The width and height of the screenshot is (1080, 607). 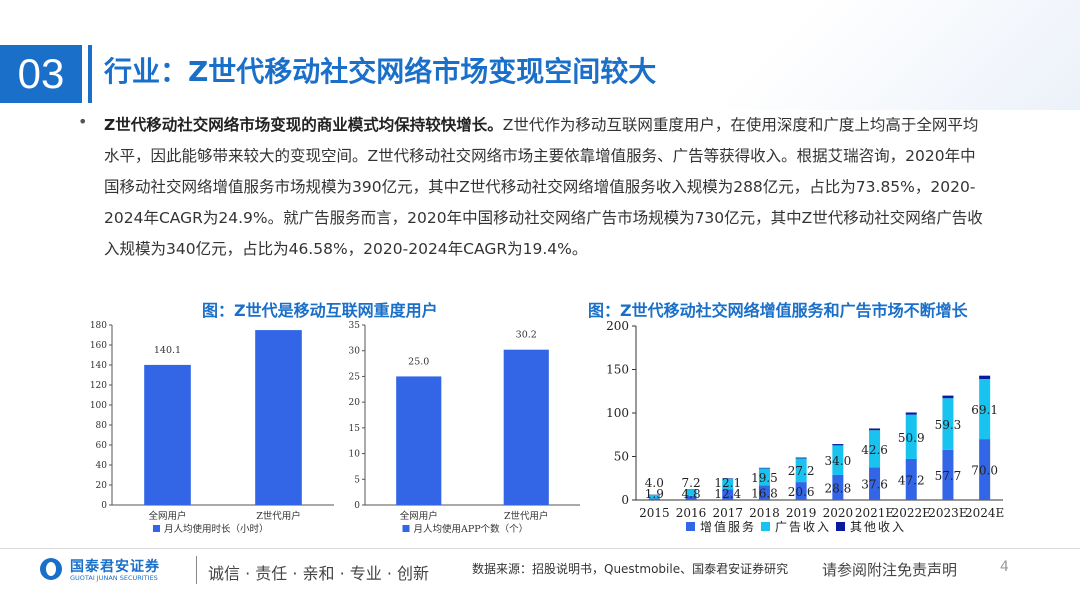 What do you see at coordinates (764, 513) in the screenshot?
I see `x-tick-label: 2018` at bounding box center [764, 513].